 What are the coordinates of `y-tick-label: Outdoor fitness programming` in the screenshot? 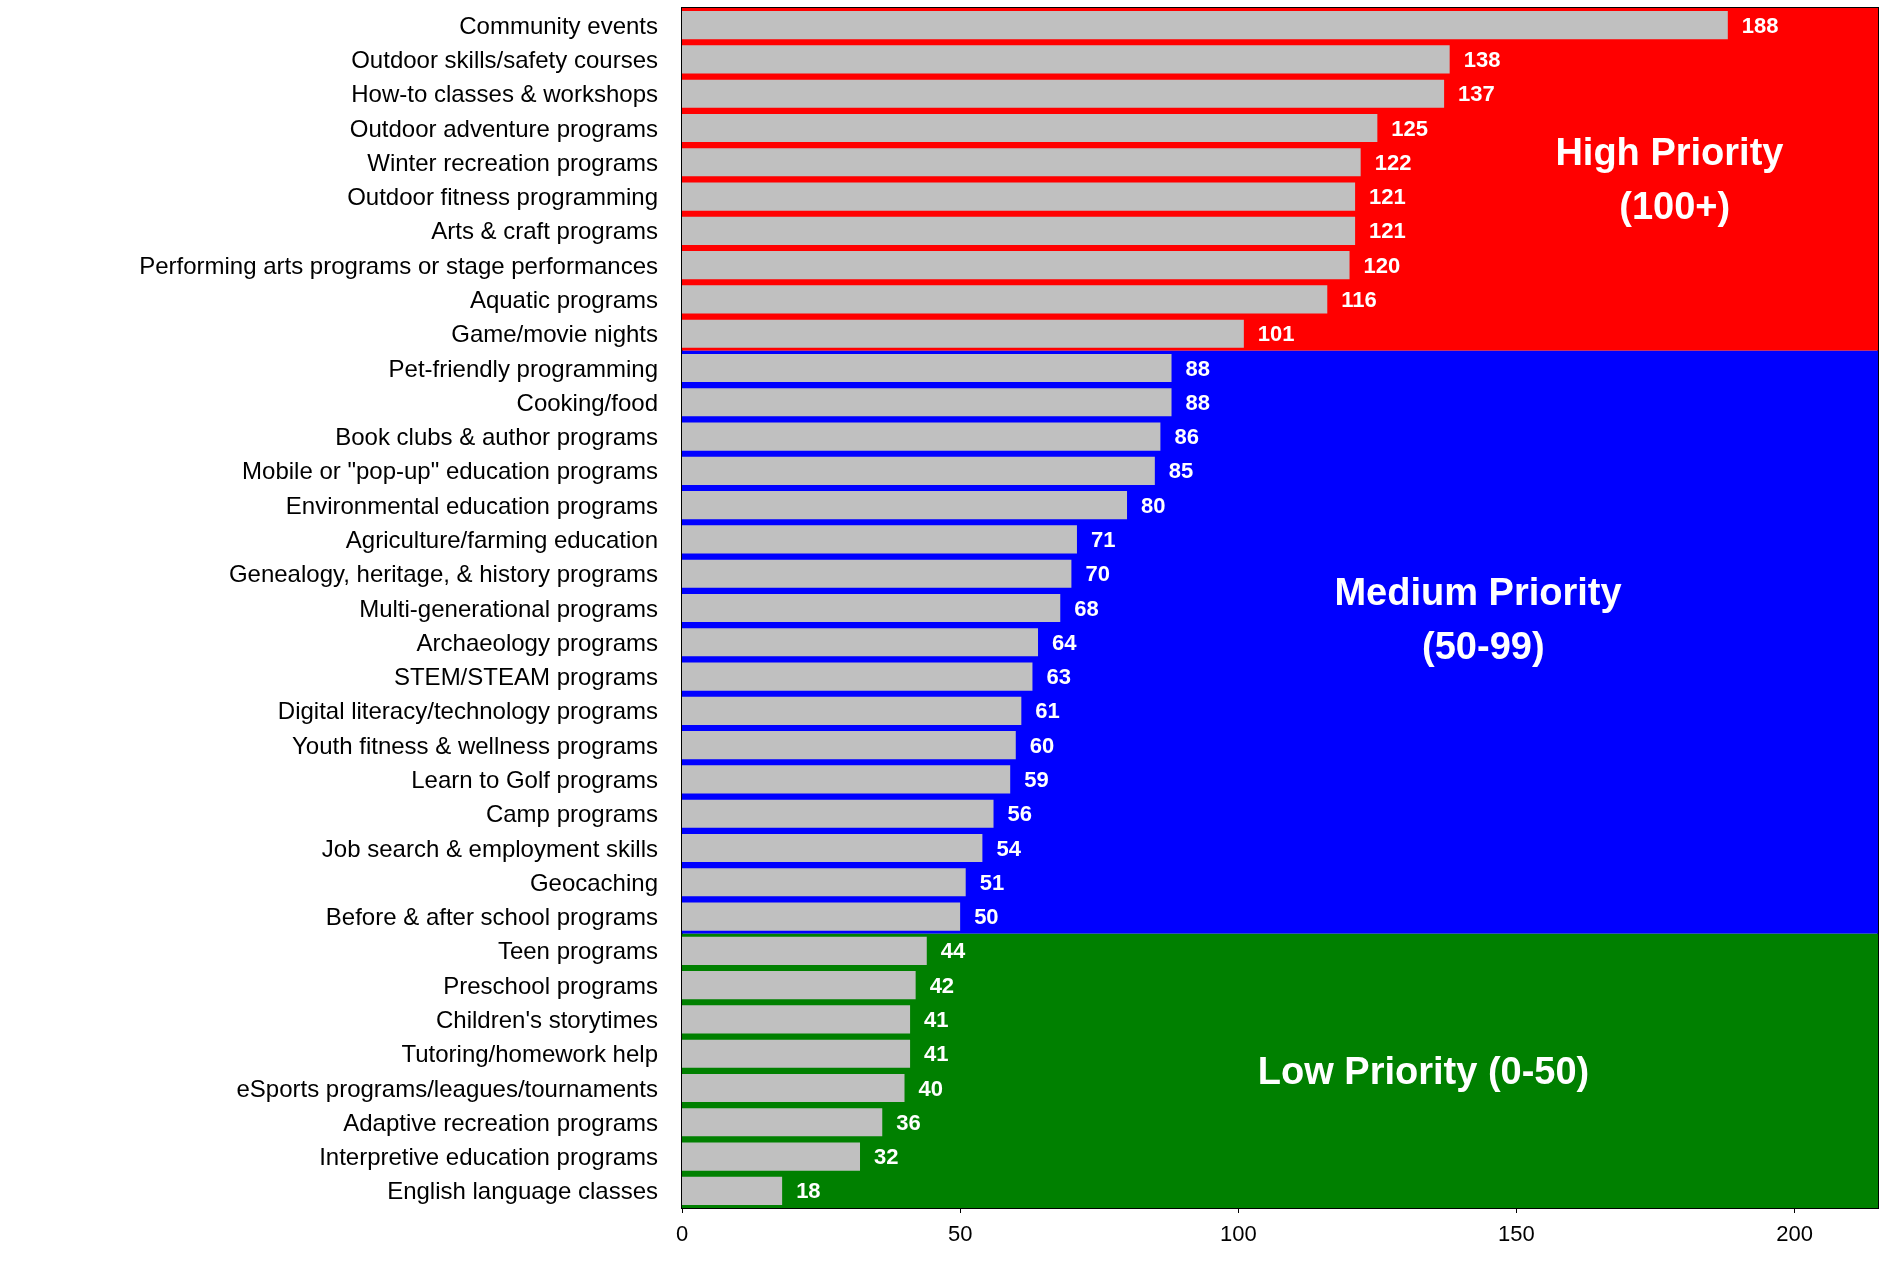 It's located at (502, 197).